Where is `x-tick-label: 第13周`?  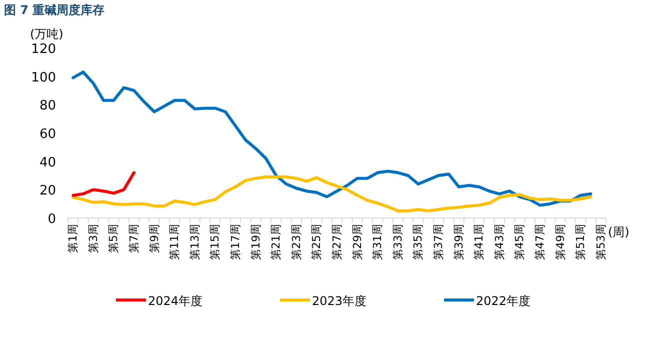
x-tick-label: 第13周 is located at coordinates (195, 242).